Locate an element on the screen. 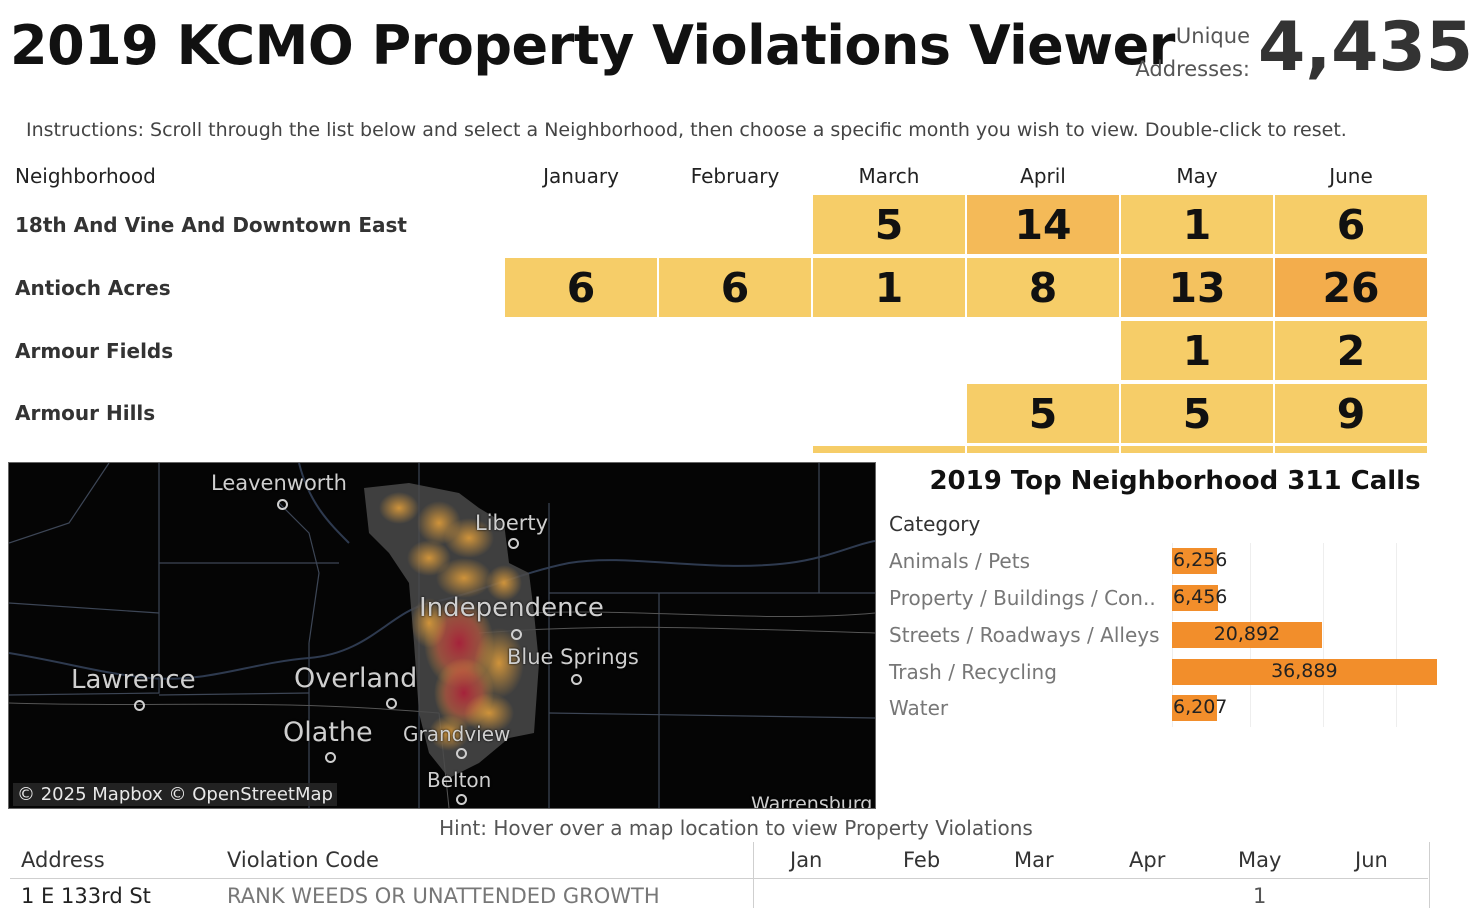 This screenshot has width=1472, height=908. map-label-warrensburg: Warrensburg is located at coordinates (812, 801).